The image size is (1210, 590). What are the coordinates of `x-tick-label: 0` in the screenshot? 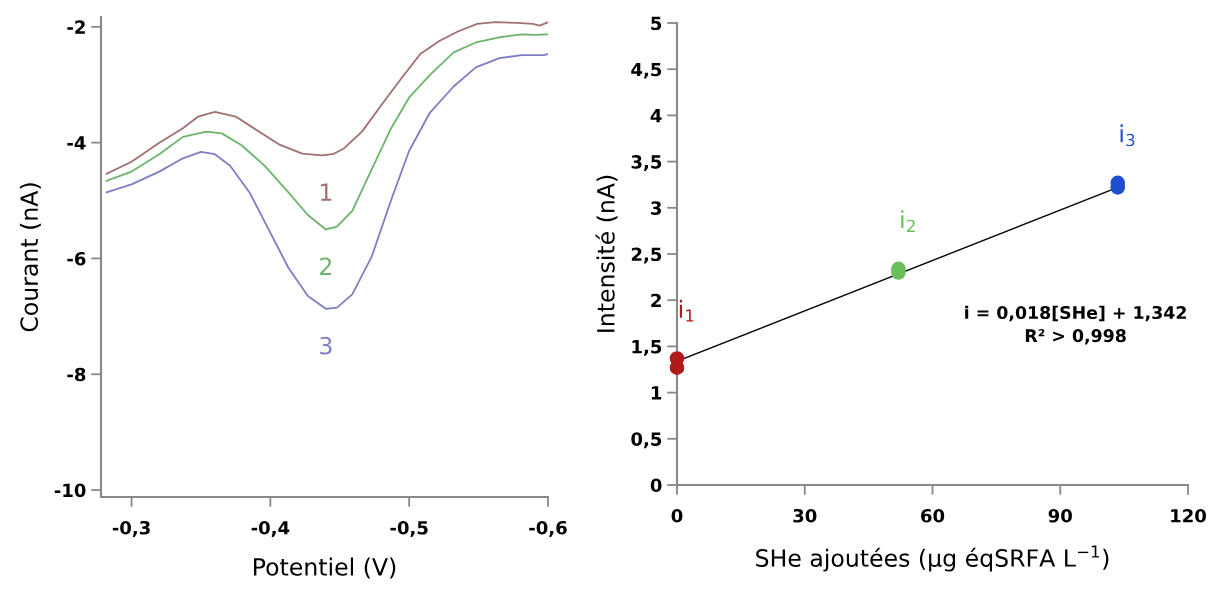 It's located at (677, 515).